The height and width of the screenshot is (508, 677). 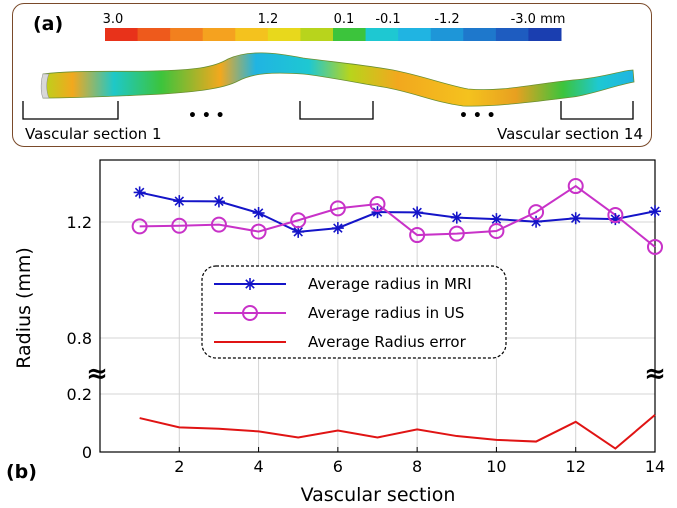 I want to click on y-axis-ticks: 1.2 0.8 0.2 0, so click(x=79, y=337).